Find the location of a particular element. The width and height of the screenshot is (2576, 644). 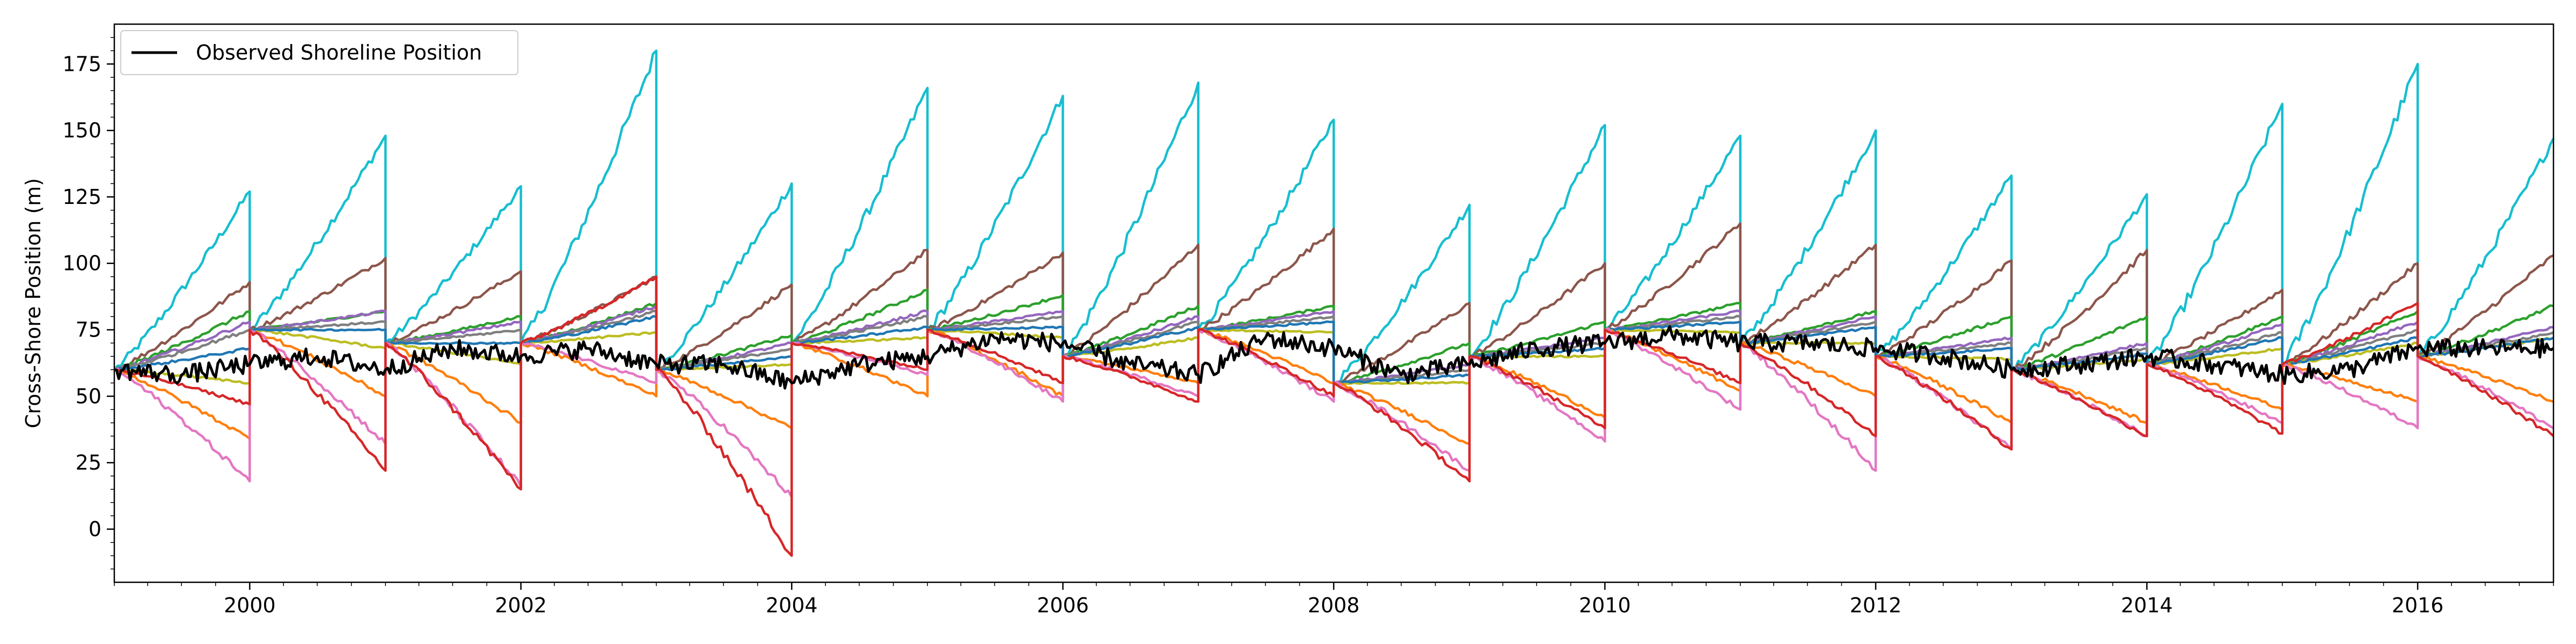

y-tick-label-75: 75 is located at coordinates (88, 330).